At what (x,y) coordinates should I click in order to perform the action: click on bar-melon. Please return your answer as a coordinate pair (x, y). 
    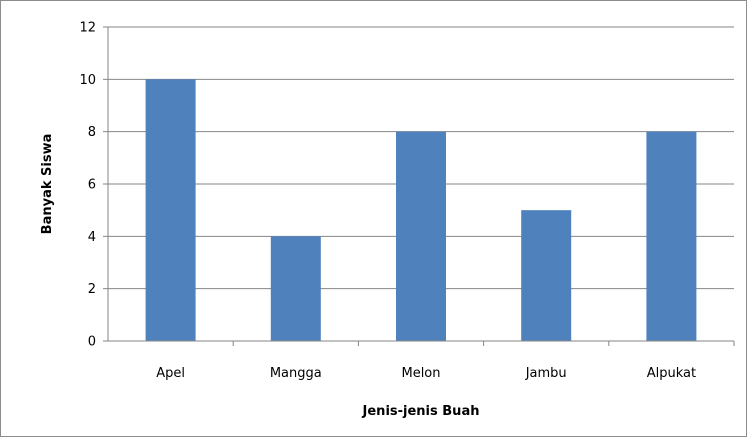
    Looking at the image, I should click on (421, 236).